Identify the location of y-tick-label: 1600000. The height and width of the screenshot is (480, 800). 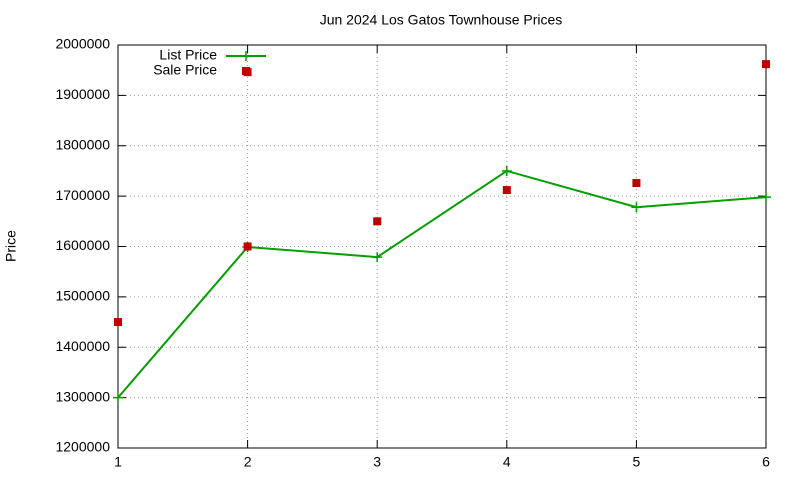
(82, 245).